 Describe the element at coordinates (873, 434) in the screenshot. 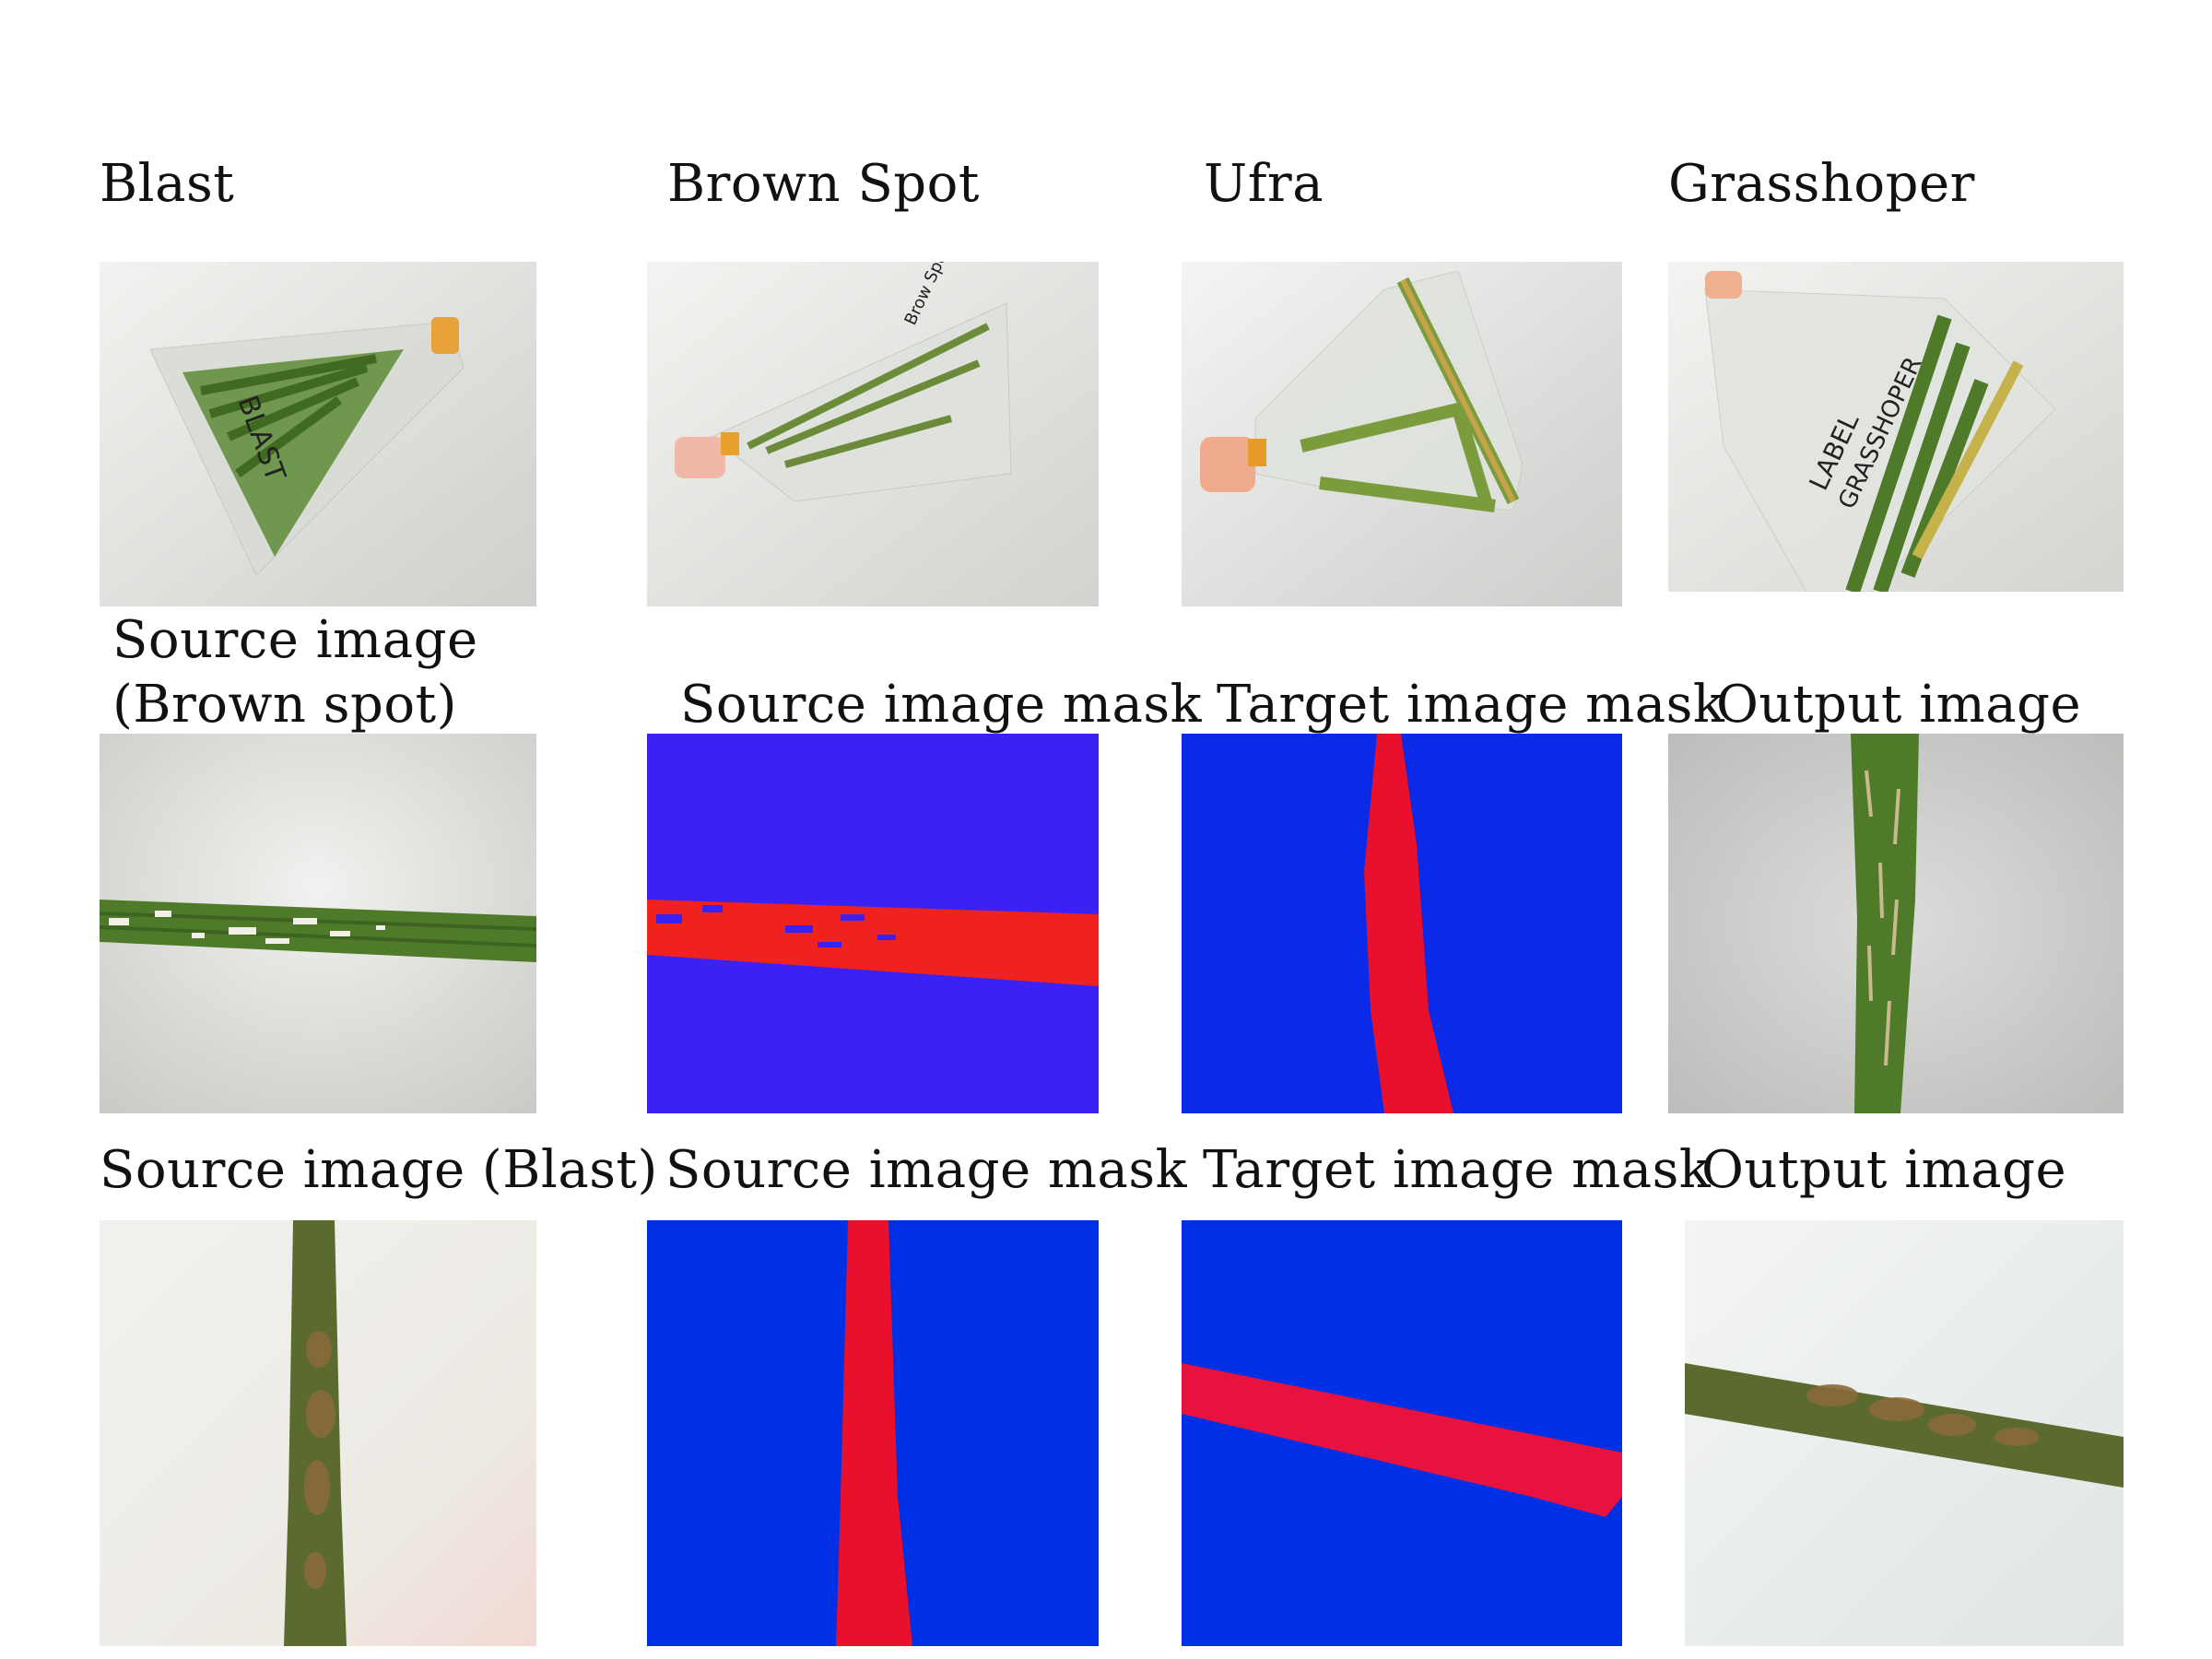

I see `photo-brown-spot-bag: Brow Spot` at that location.